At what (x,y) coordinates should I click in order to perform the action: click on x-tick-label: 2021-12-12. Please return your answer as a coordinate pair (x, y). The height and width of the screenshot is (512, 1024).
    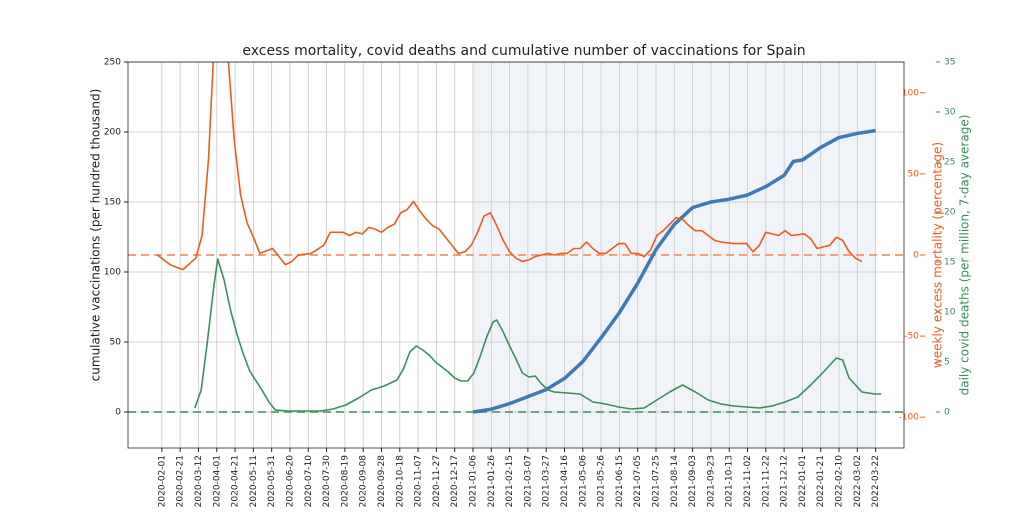
    Looking at the image, I should click on (785, 481).